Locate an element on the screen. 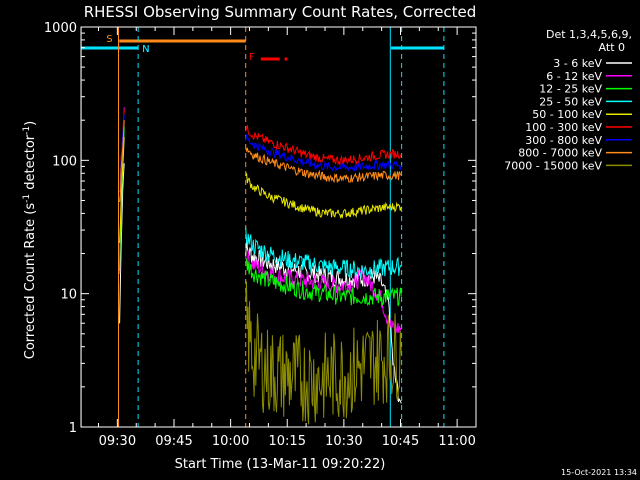 The image size is (640, 480). x-axis-label: Start Time (13-Mar-11 09:20:22) is located at coordinates (280, 464).